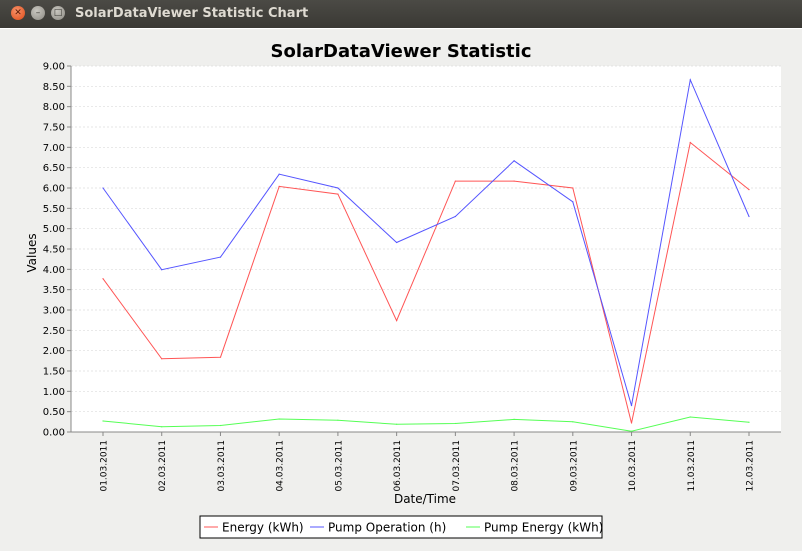  I want to click on y-tick-label: 0.50, so click(54, 412).